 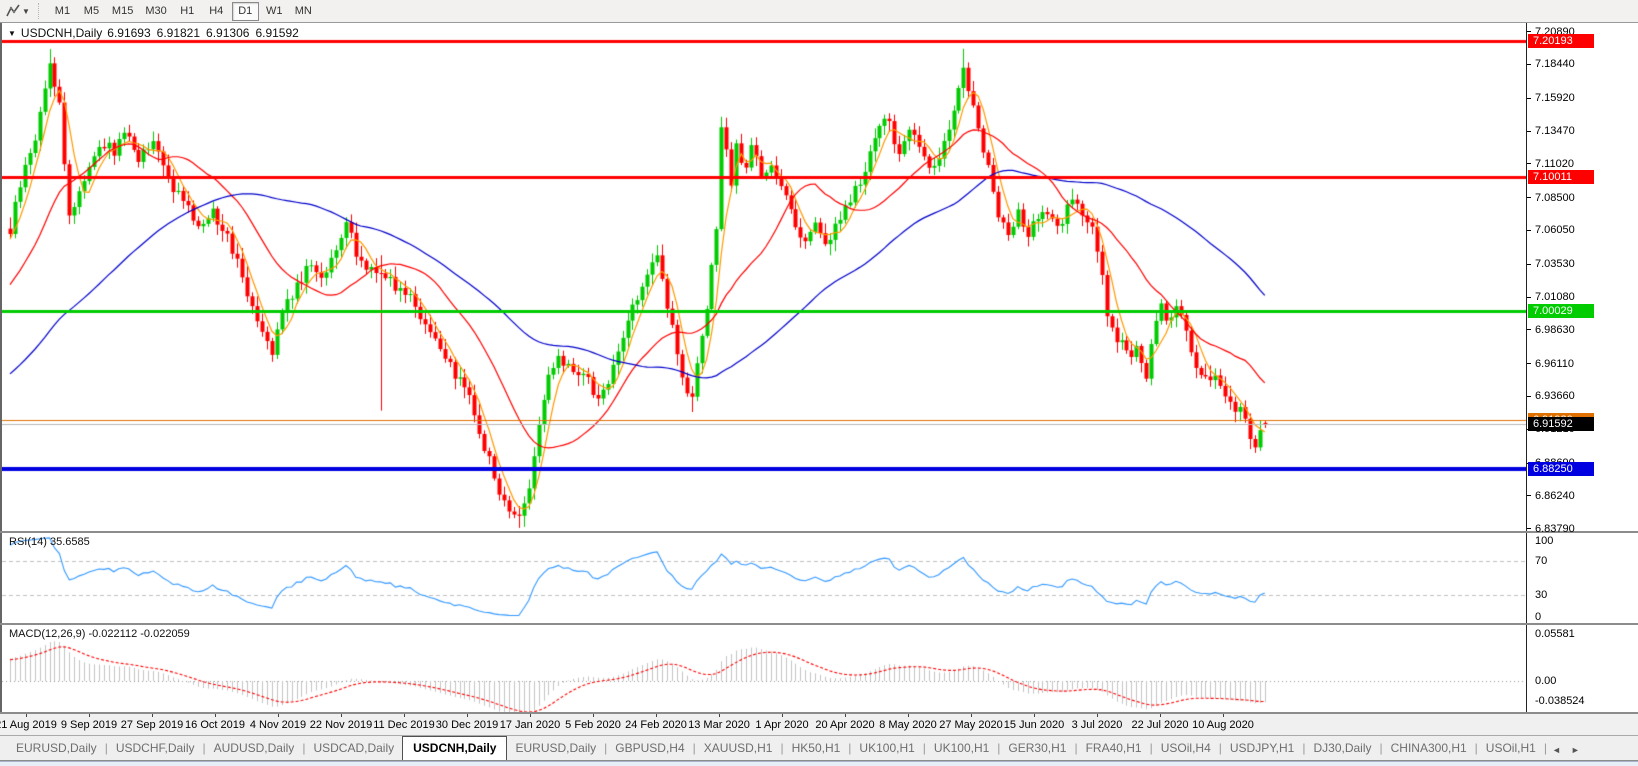 I want to click on ohlc-high: 6.91821, so click(x=178, y=33).